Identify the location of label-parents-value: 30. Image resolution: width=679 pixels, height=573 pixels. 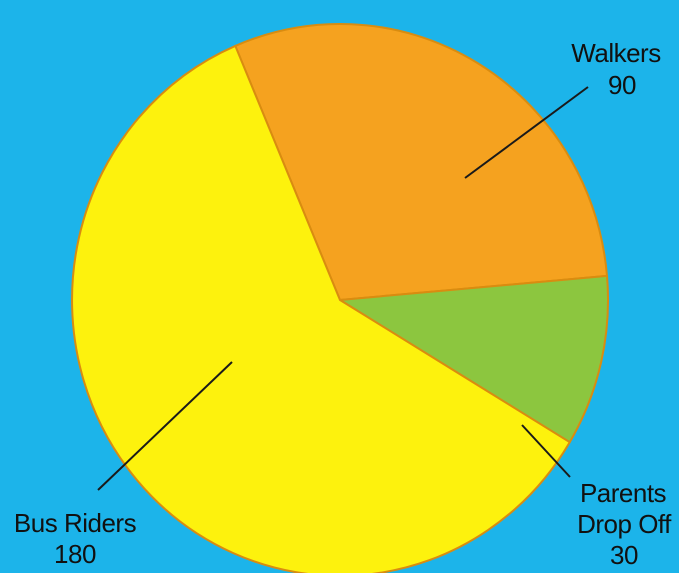
(624, 555).